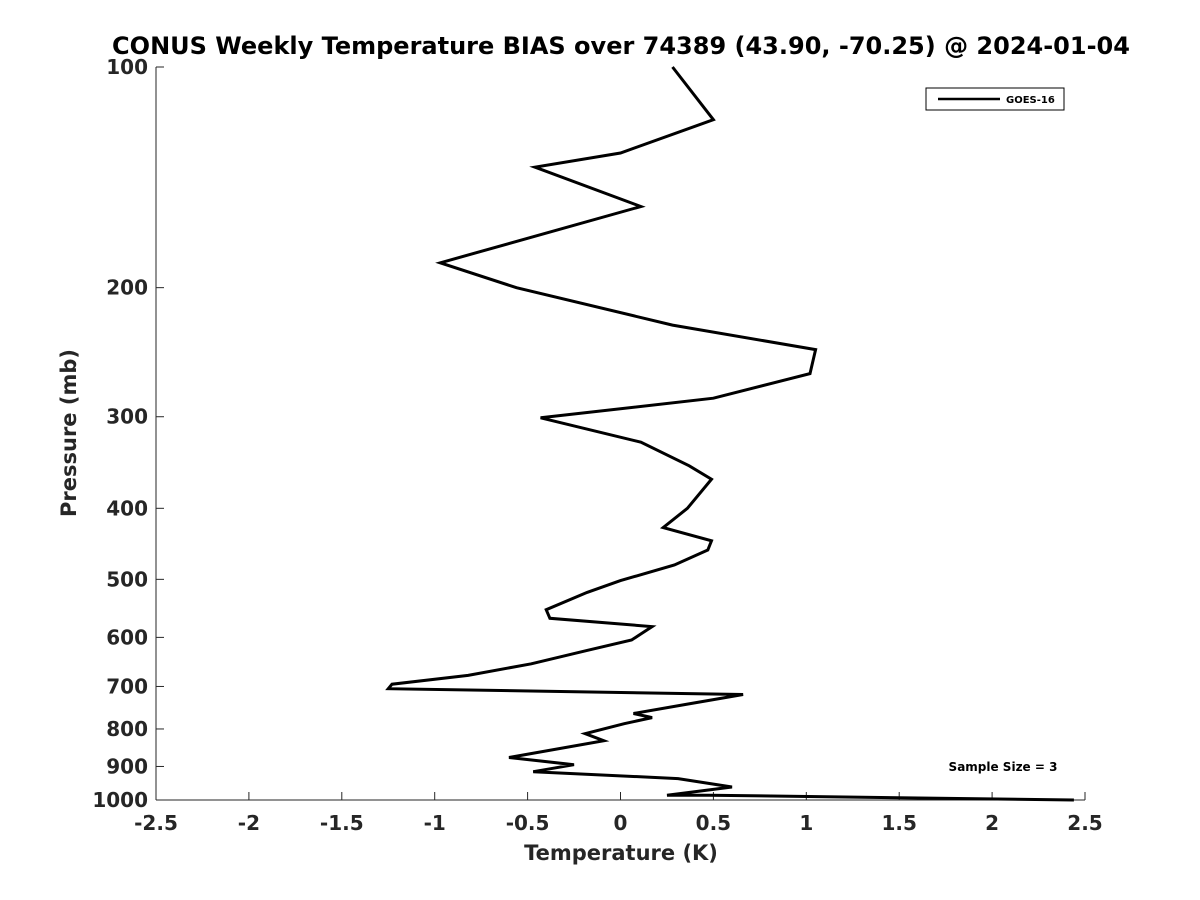 This screenshot has width=1200, height=900. What do you see at coordinates (806, 823) in the screenshot?
I see `x-tick-label: 1` at bounding box center [806, 823].